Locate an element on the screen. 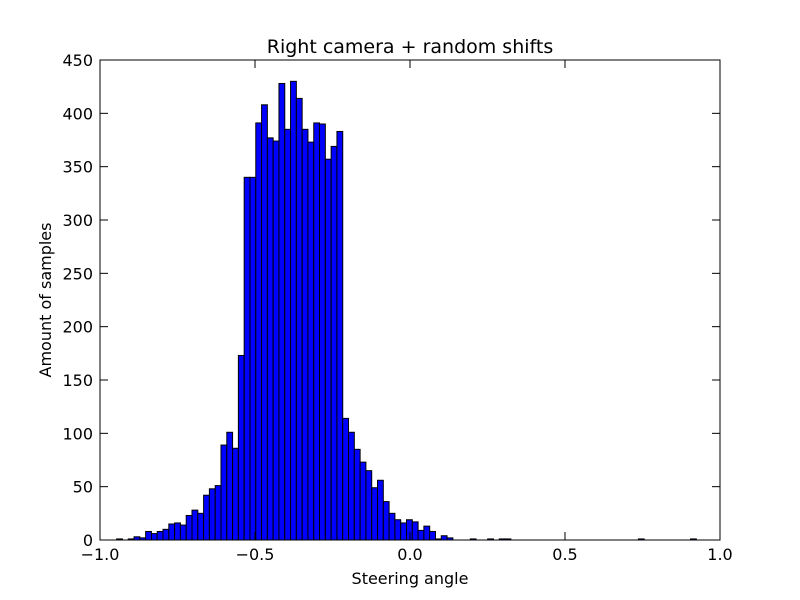  y-tick-label: 50 is located at coordinates (83, 487).